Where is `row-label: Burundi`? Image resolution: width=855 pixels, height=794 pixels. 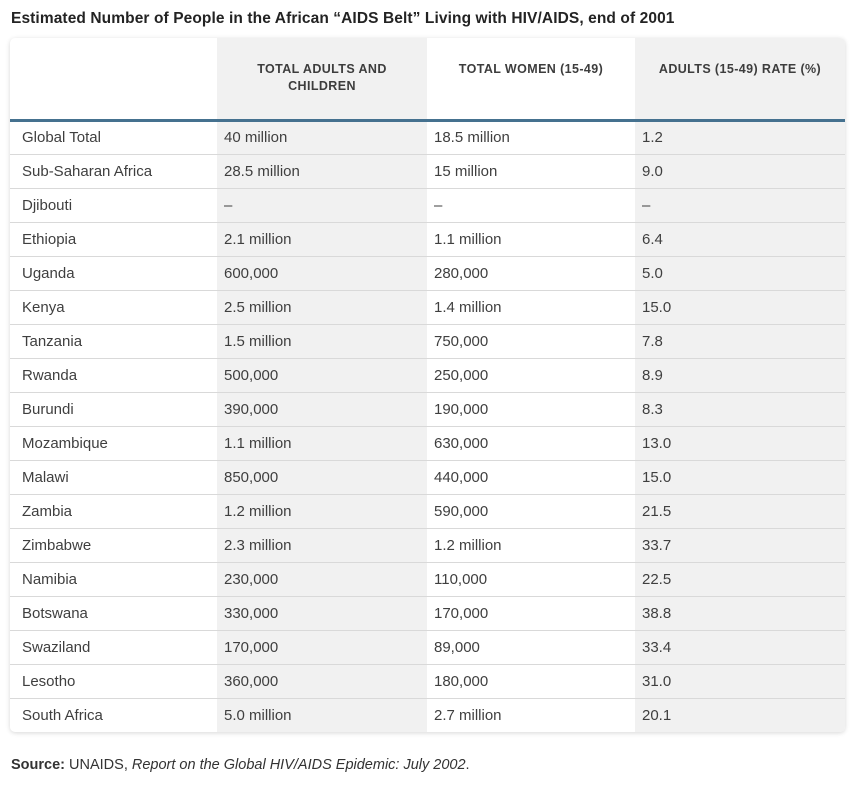 row-label: Burundi is located at coordinates (48, 409).